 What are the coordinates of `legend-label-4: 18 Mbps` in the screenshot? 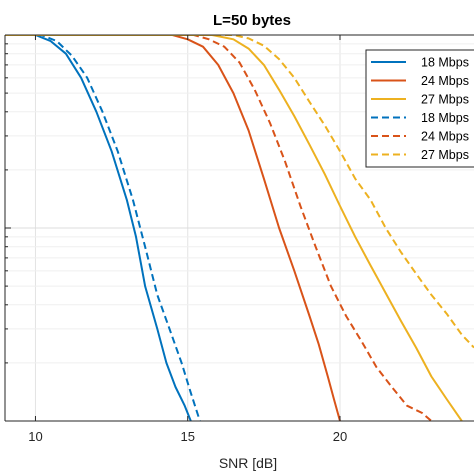 It's located at (445, 118).